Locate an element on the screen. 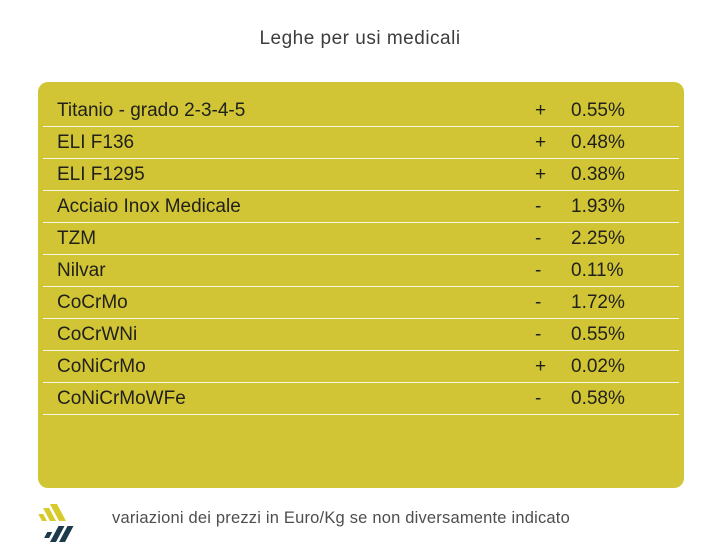 Image resolution: width=720 pixels, height=560 pixels. logo-yellow-slashes-icon is located at coordinates (49, 512).